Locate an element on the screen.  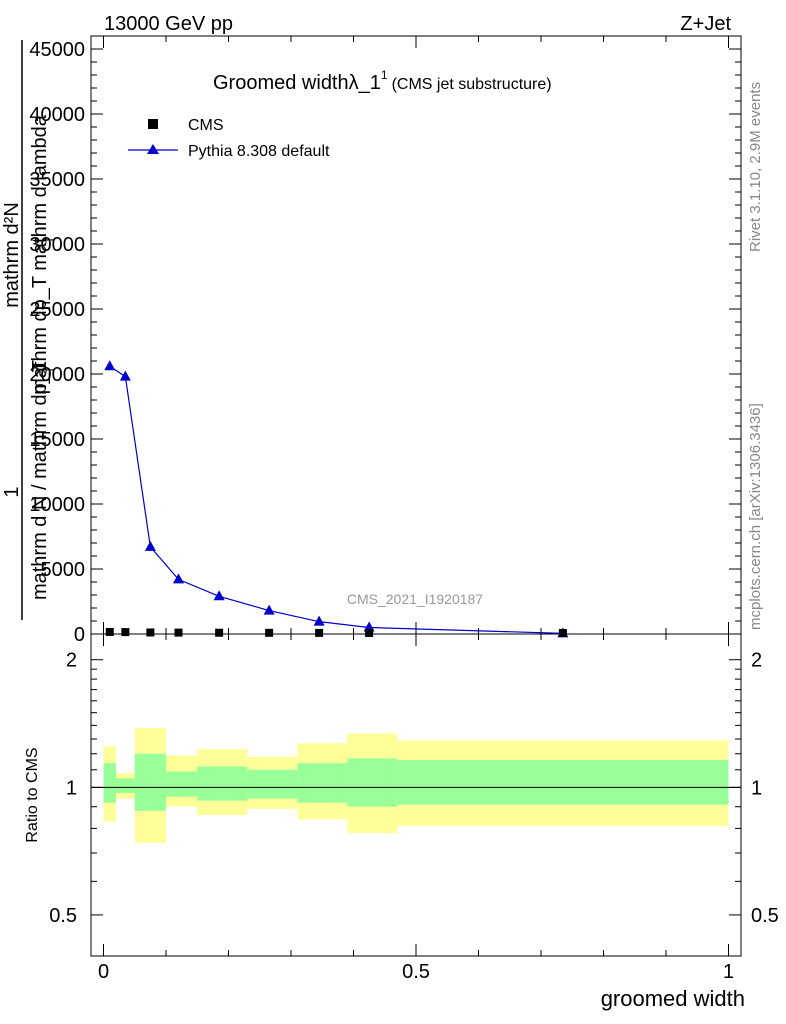
chart-title-main: Groomed width is located at coordinates (281, 83).